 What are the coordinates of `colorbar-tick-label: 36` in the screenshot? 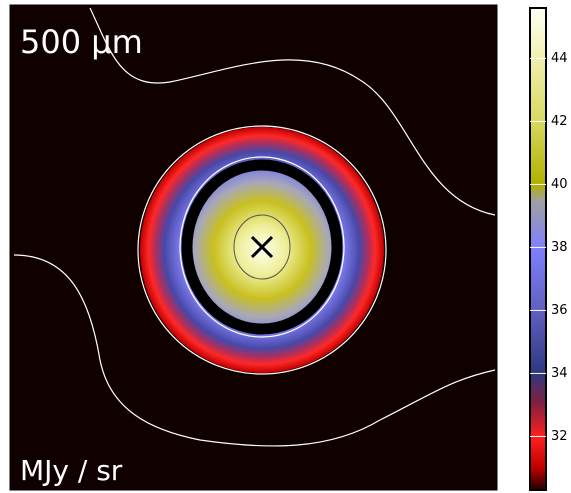 It's located at (559, 310).